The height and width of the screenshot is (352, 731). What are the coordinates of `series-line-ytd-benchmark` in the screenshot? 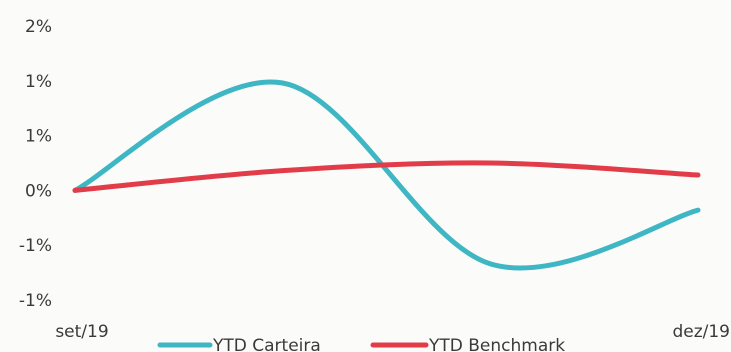 It's located at (386, 176).